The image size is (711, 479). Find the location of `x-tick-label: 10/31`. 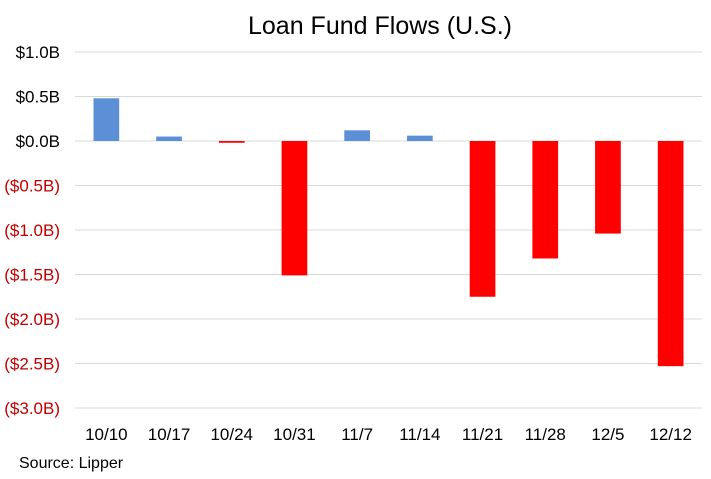

x-tick-label: 10/31 is located at coordinates (294, 434).